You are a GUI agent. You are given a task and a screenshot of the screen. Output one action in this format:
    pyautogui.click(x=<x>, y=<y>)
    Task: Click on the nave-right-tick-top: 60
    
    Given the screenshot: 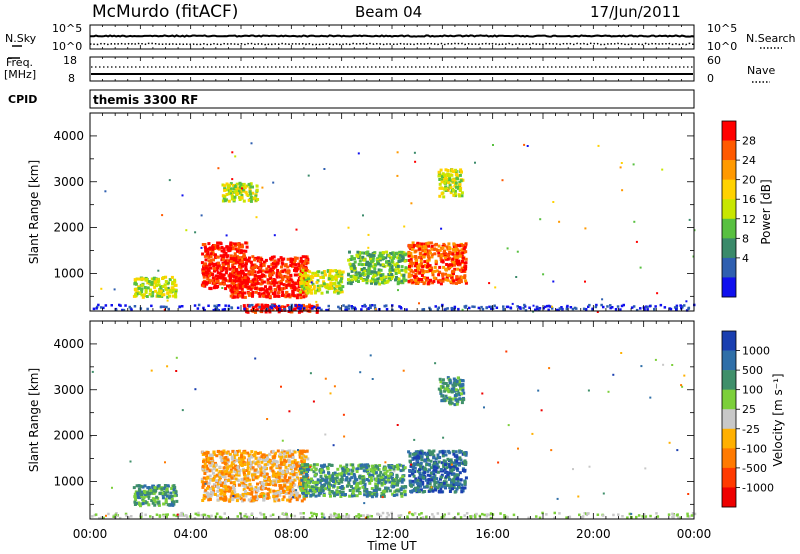 What is the action you would take?
    pyautogui.click(x=714, y=60)
    